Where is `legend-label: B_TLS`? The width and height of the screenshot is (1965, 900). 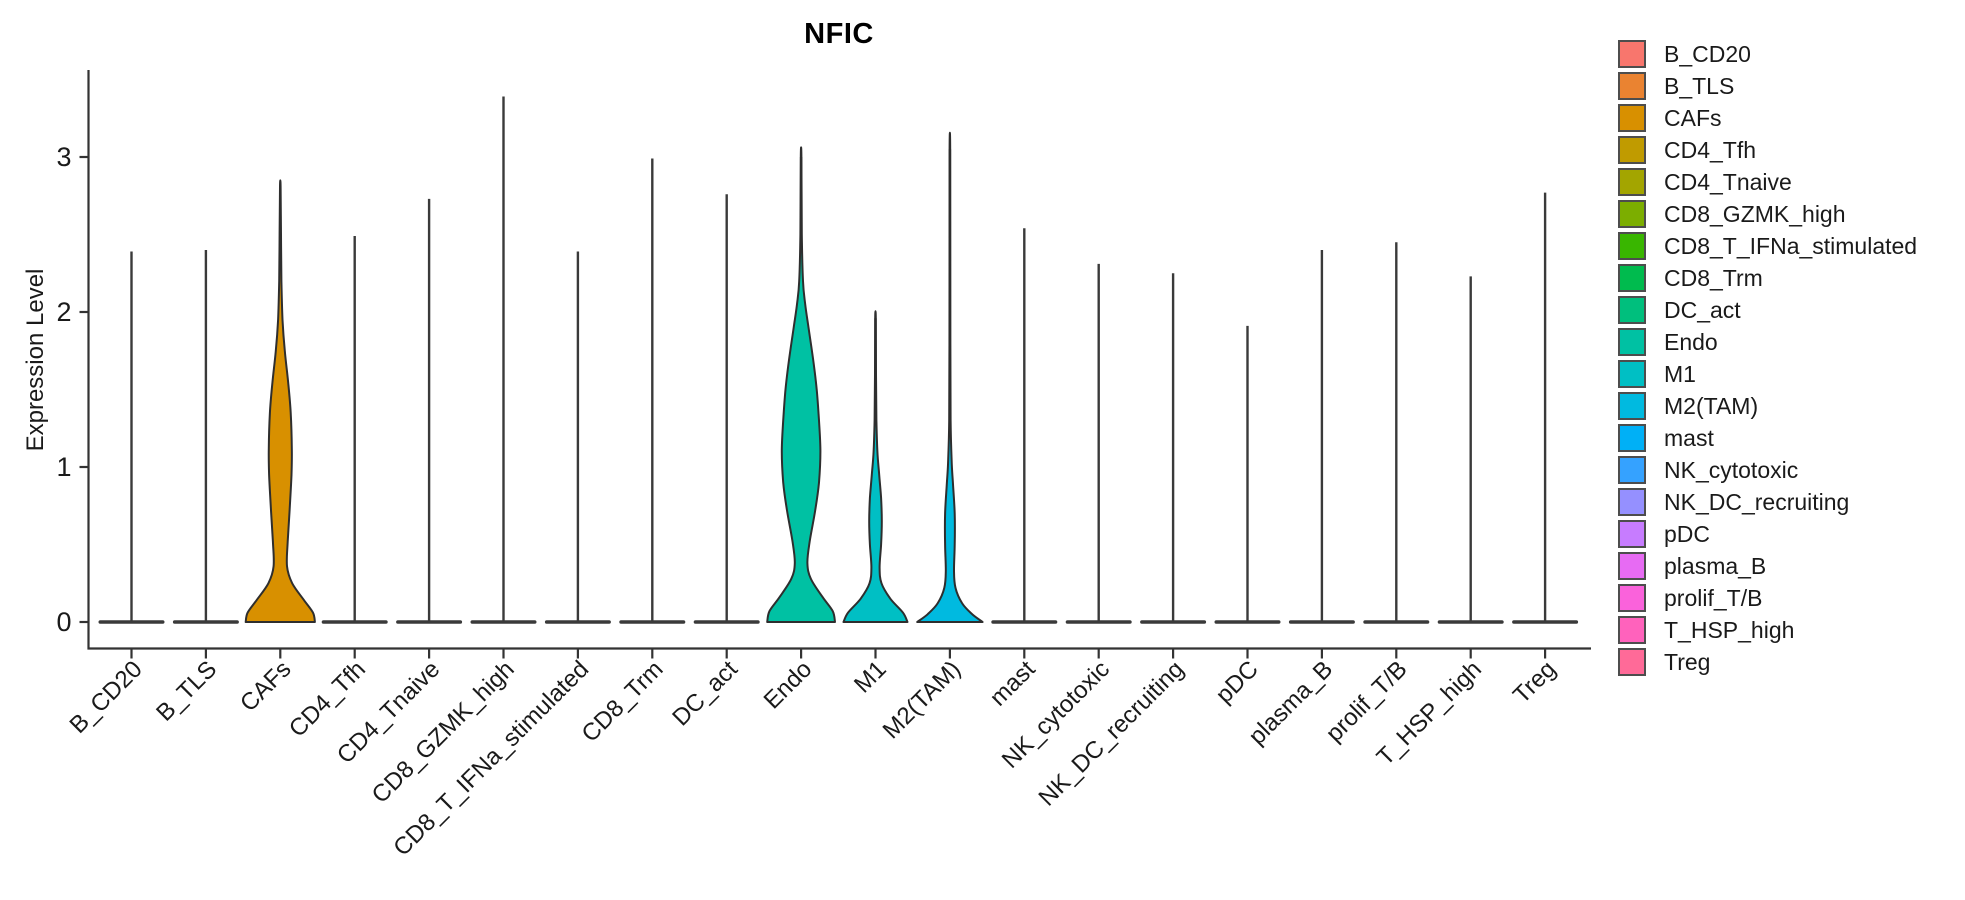 legend-label: B_TLS is located at coordinates (1699, 85).